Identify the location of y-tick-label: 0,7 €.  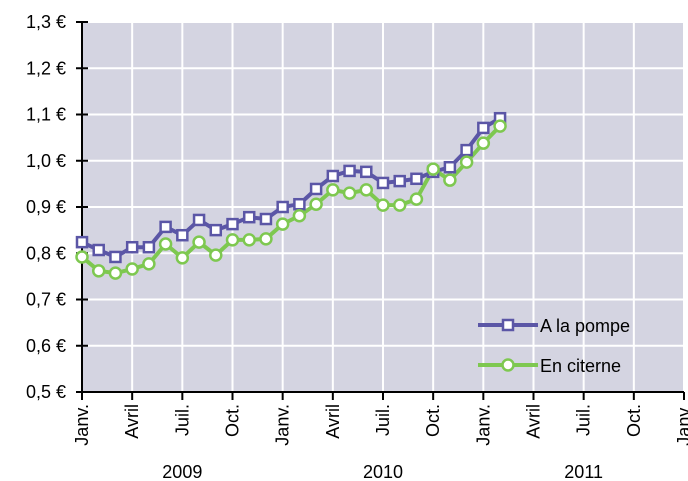
(46, 300).